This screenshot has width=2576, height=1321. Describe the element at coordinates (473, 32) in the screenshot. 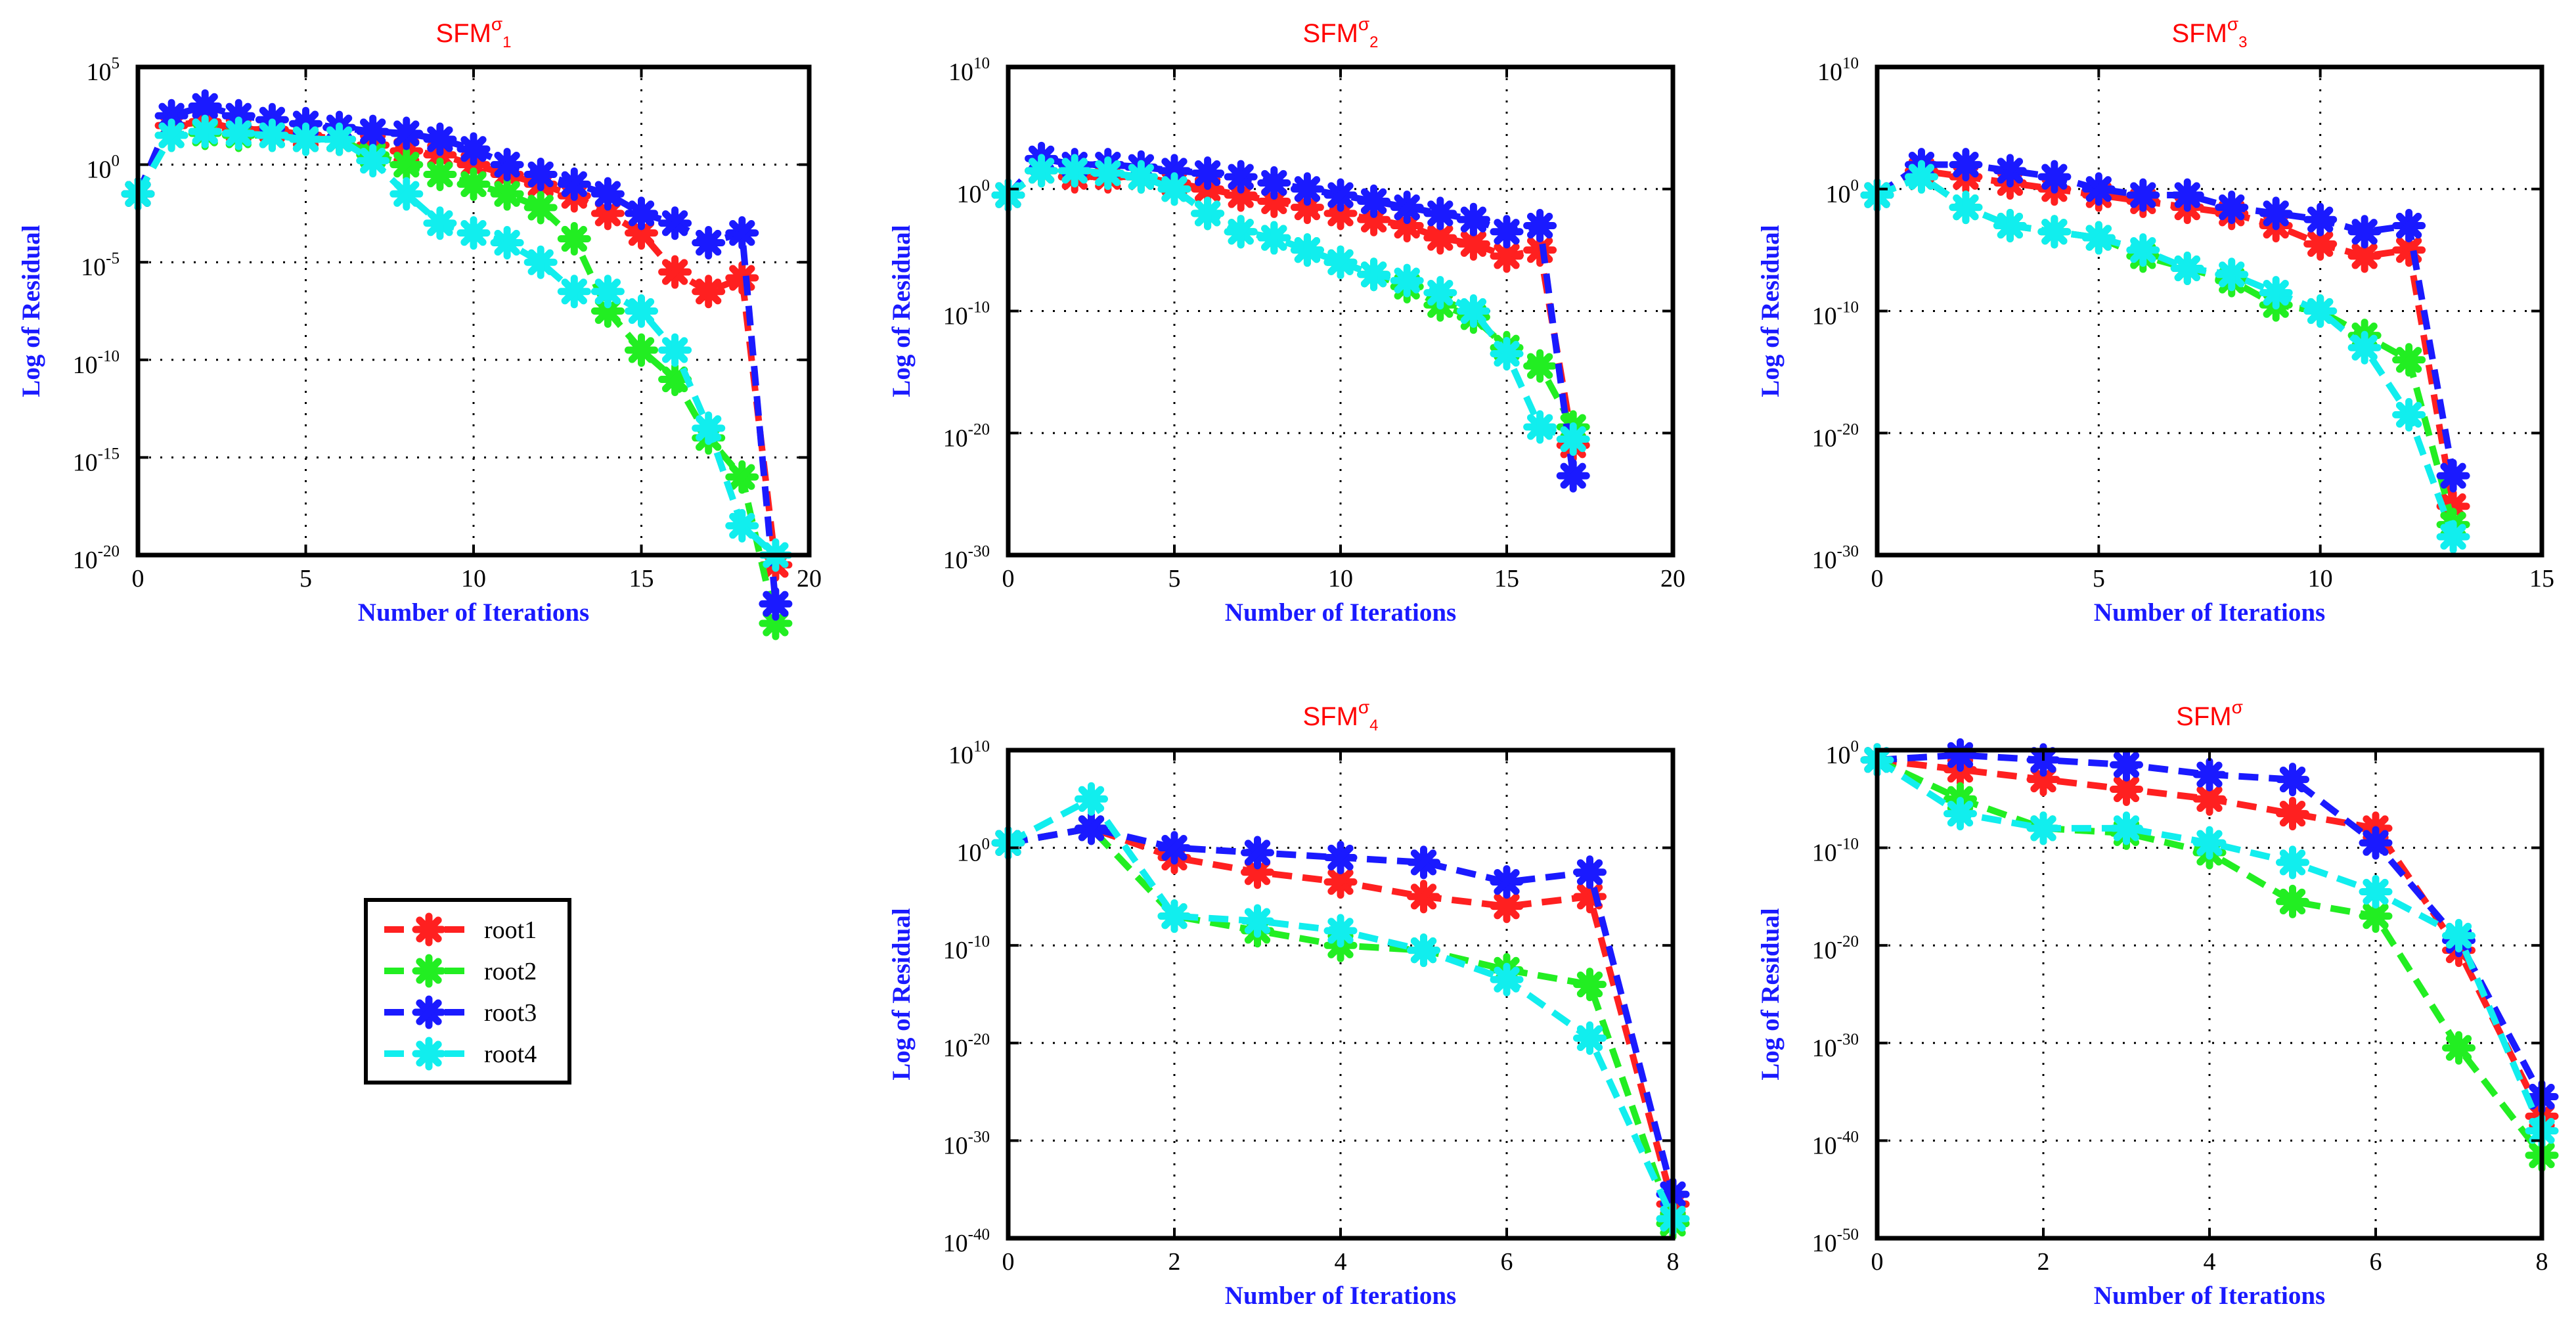

I see `chart-title: SFMσ1` at that location.